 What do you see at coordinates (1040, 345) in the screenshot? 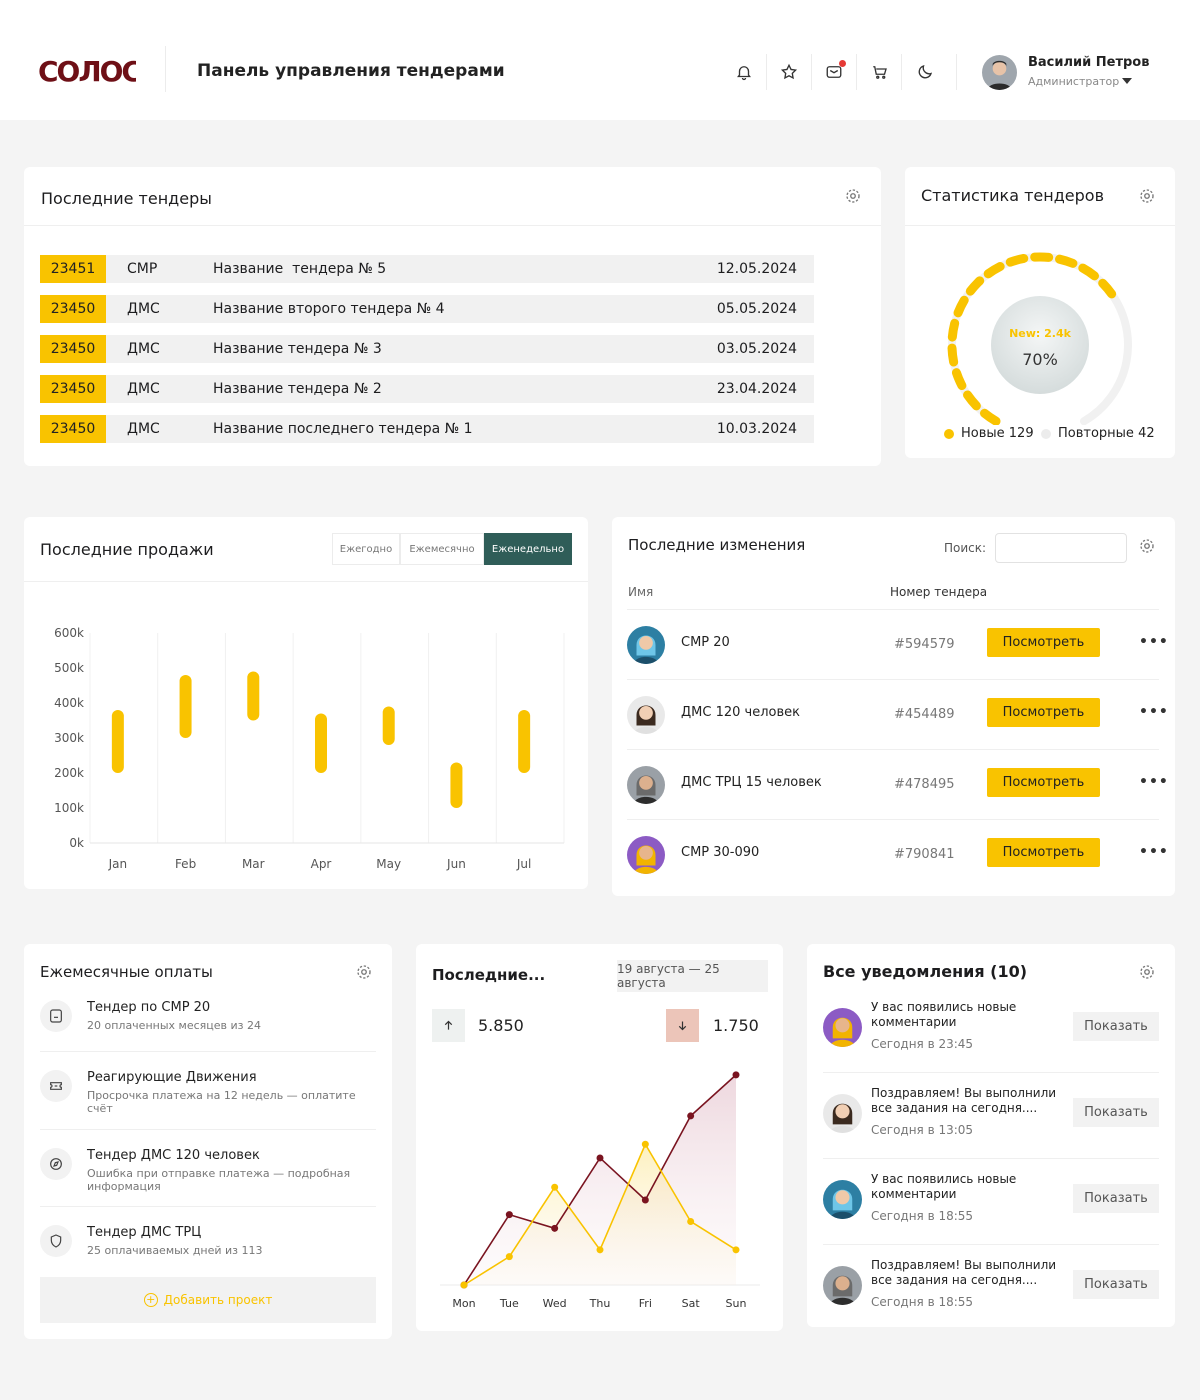
I see `donut-center` at bounding box center [1040, 345].